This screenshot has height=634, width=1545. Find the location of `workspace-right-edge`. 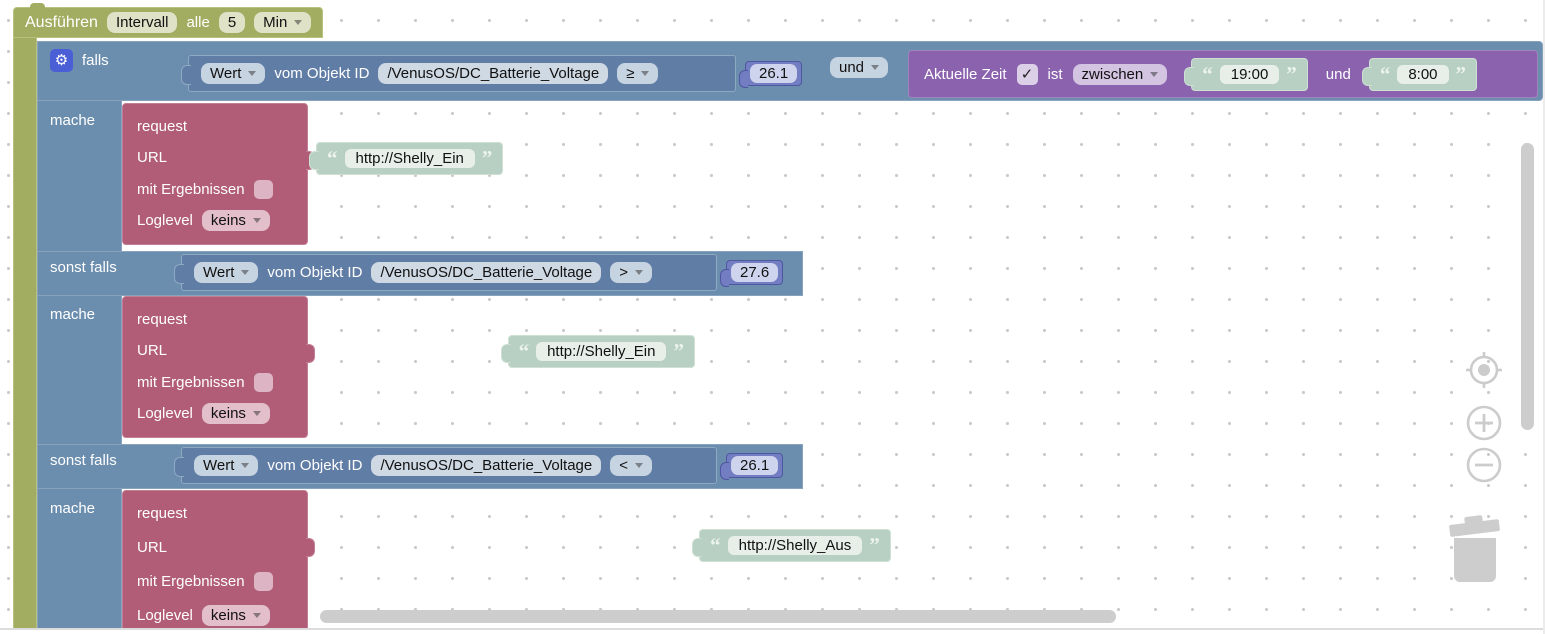

workspace-right-edge is located at coordinates (1544, 317).